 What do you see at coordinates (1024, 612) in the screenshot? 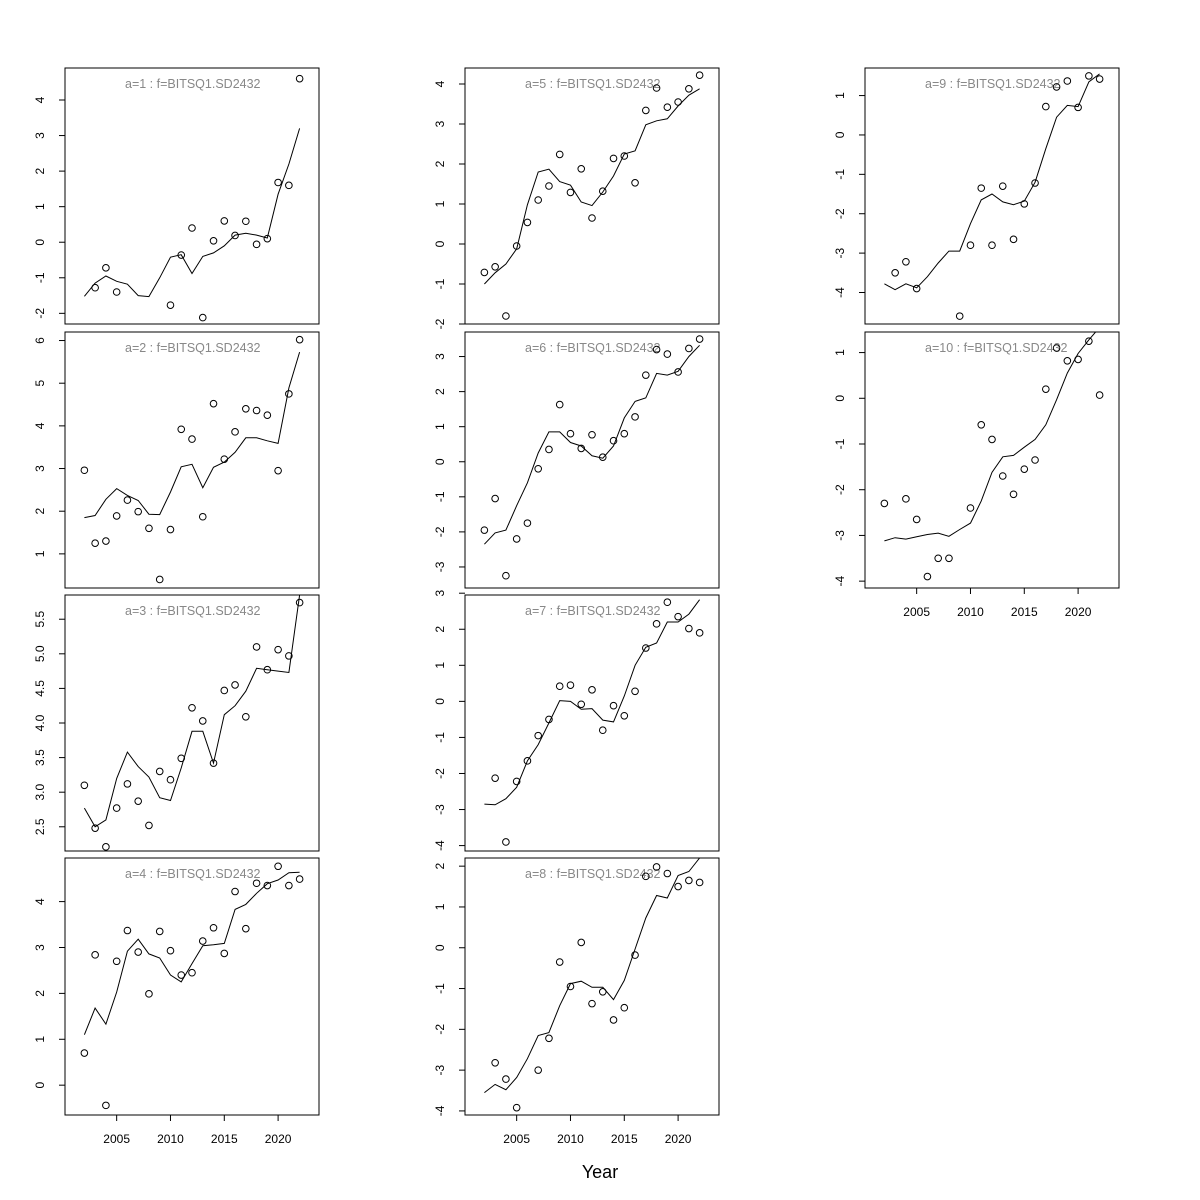
I see `x-tick-label: 2015` at bounding box center [1024, 612].